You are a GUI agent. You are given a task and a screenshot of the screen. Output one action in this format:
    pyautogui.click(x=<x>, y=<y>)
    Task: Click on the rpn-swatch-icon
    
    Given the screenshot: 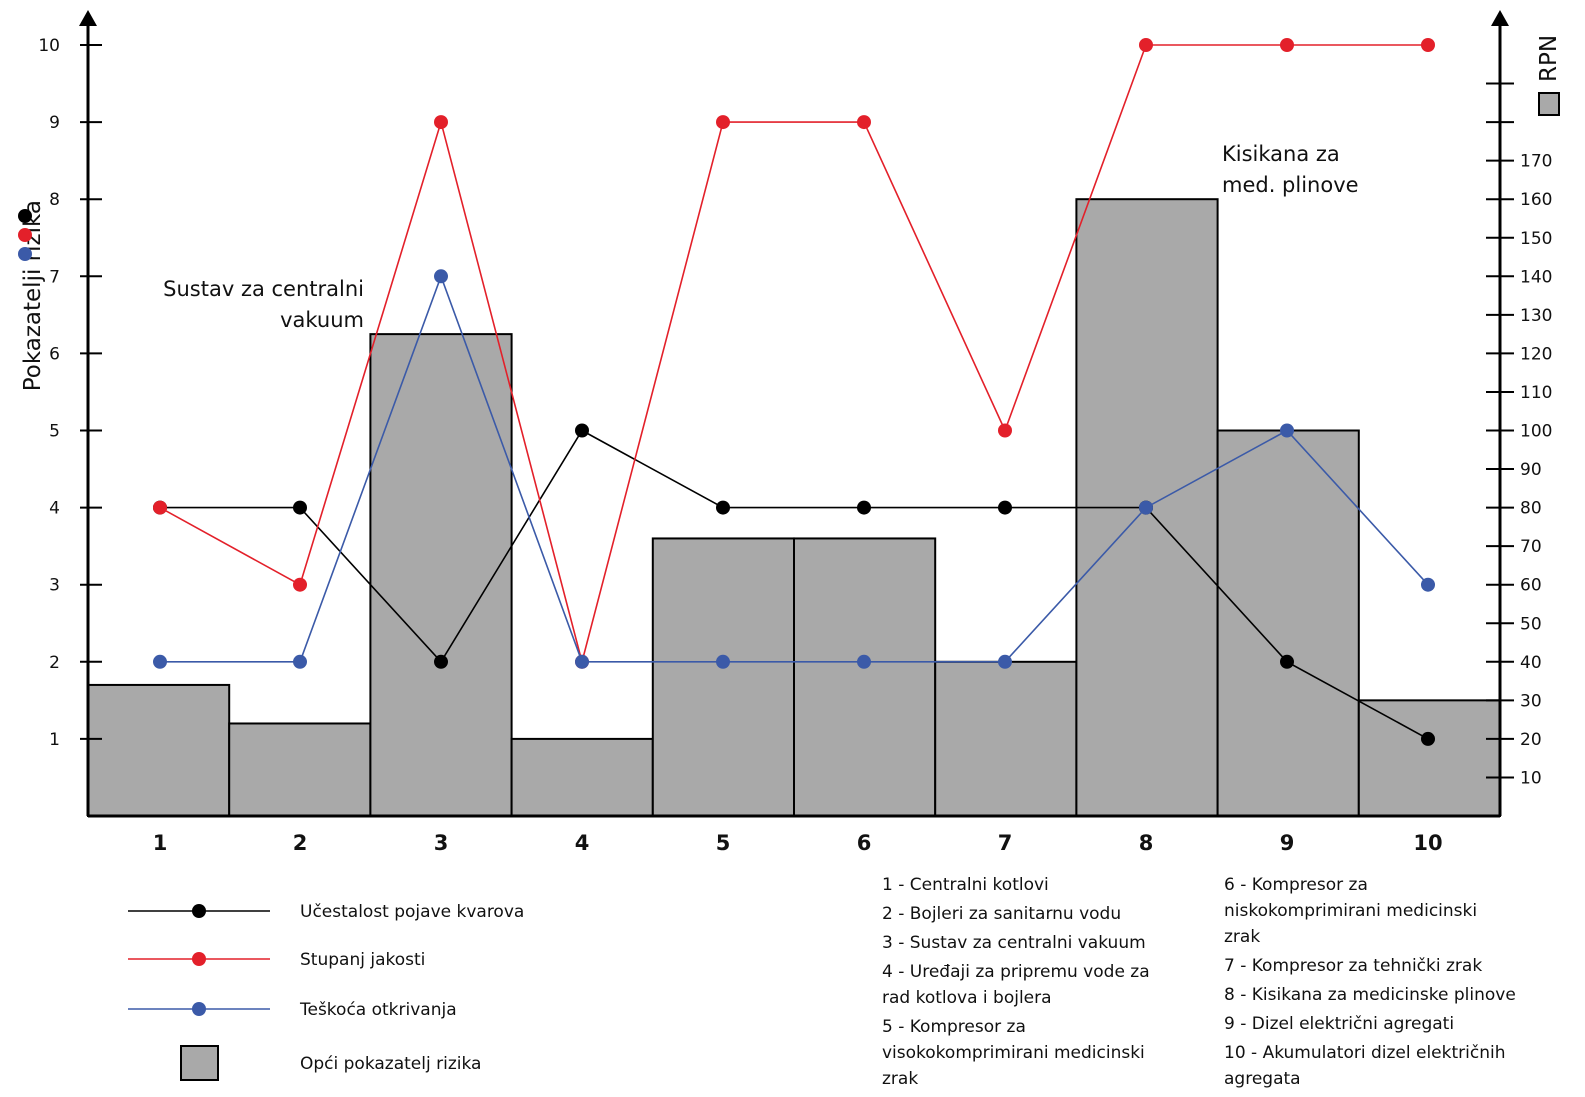 What is the action you would take?
    pyautogui.click(x=1549, y=104)
    